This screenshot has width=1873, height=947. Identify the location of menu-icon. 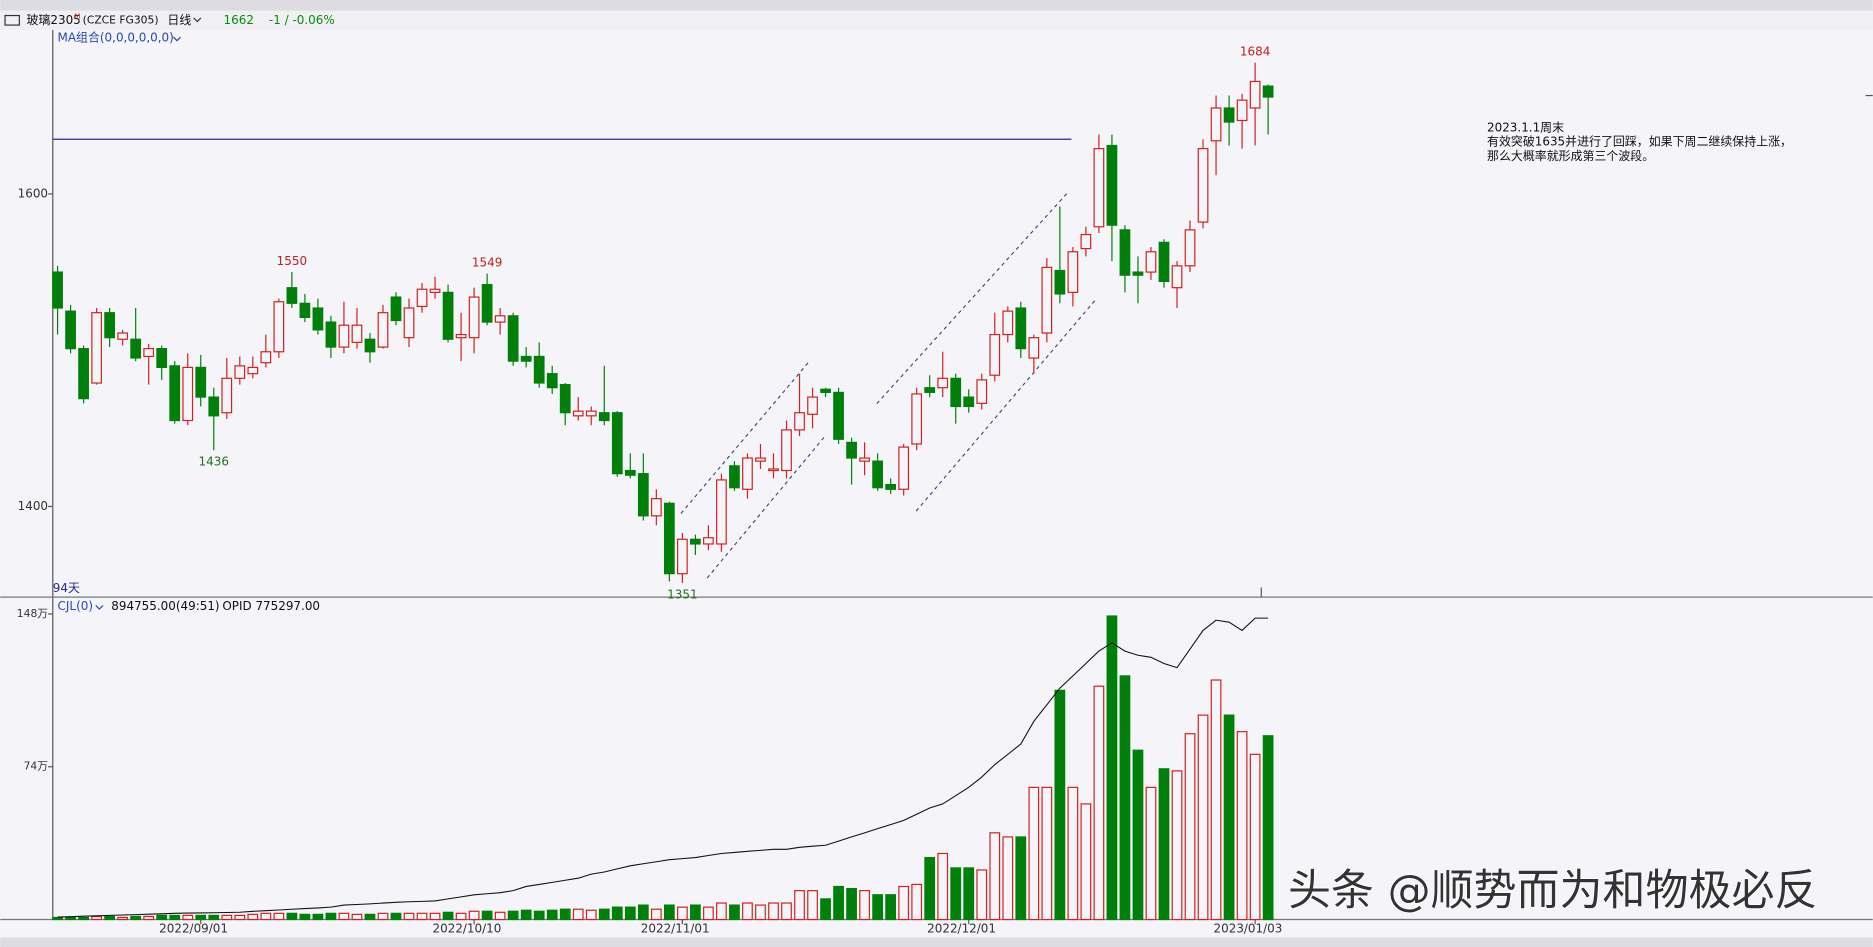
(12, 20).